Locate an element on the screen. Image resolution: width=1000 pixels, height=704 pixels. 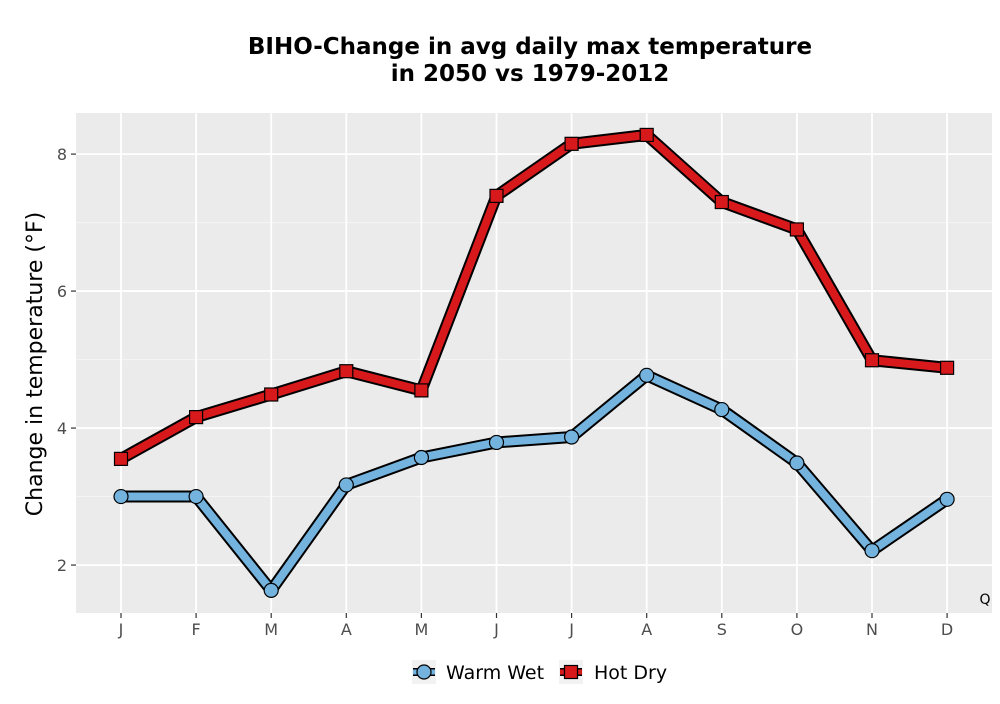
chart-title-line-1: BIHO-Change in avg daily max temperature is located at coordinates (530, 47).